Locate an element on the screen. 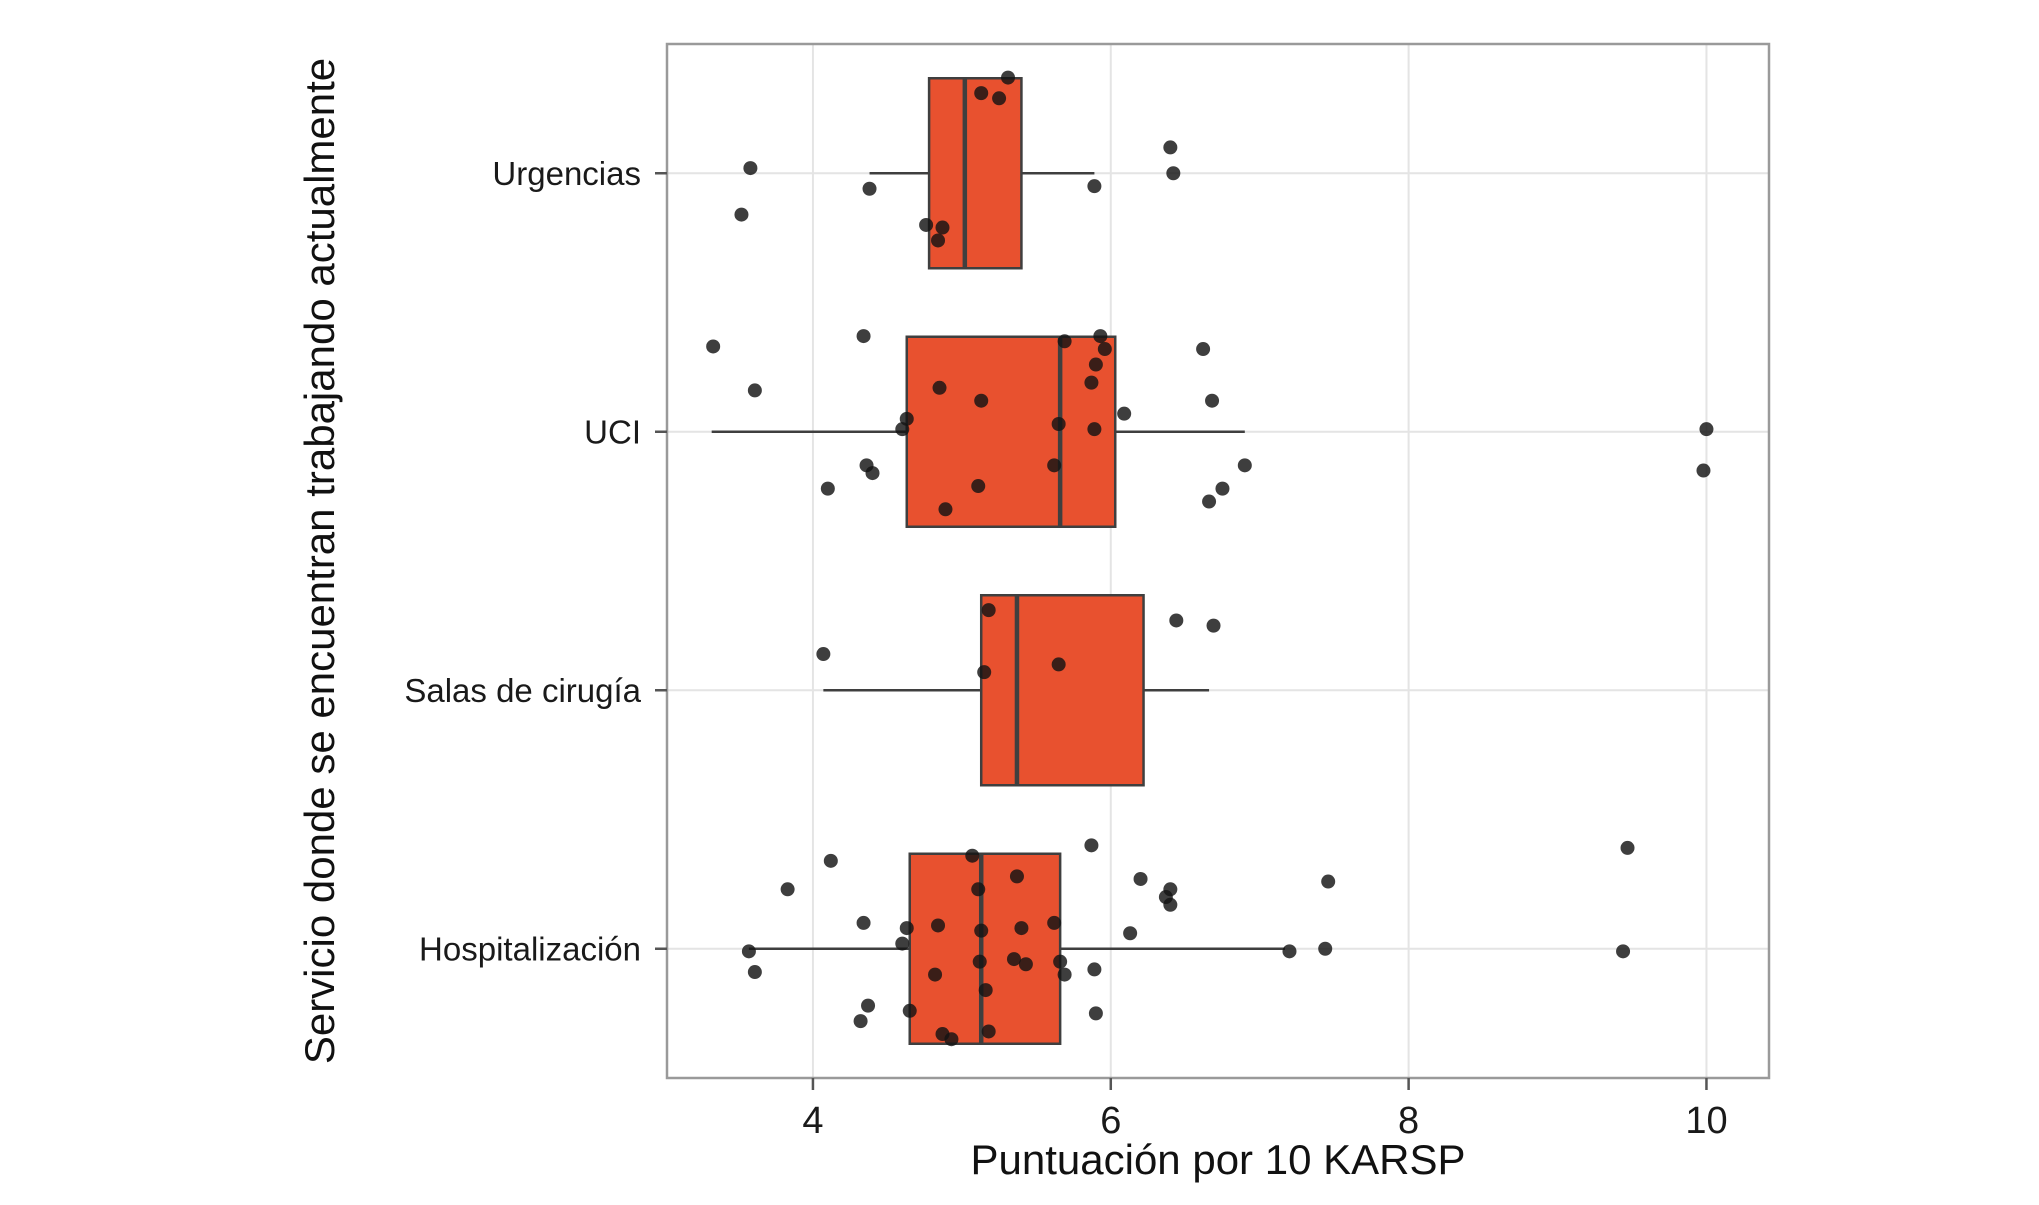 The width and height of the screenshot is (2039, 1205). x-tick-label: 10 is located at coordinates (1706, 1121).